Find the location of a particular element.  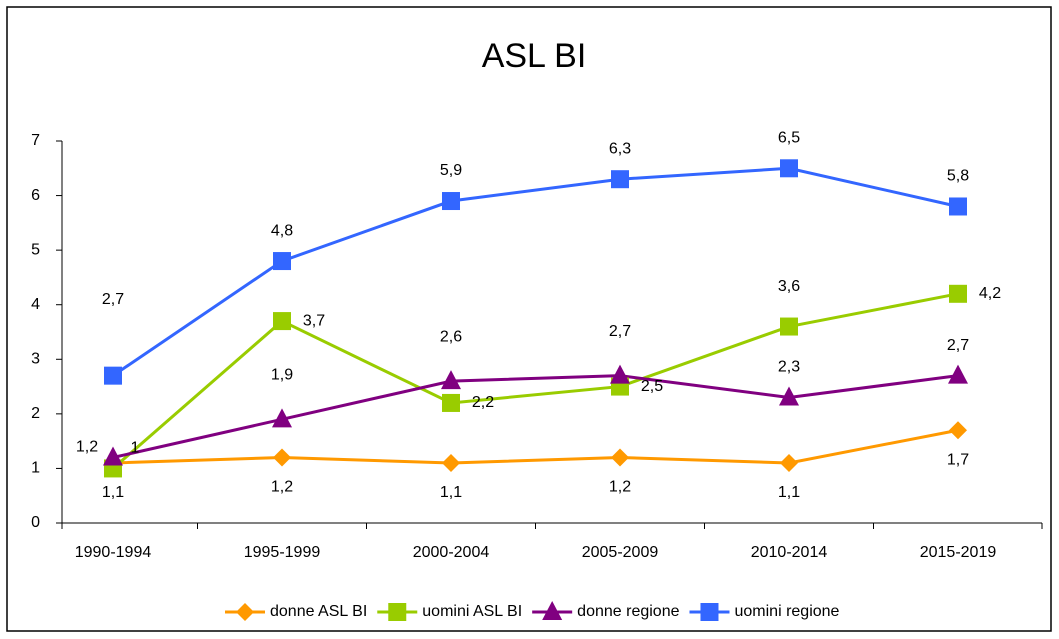

data-label: 2,6 is located at coordinates (451, 336).